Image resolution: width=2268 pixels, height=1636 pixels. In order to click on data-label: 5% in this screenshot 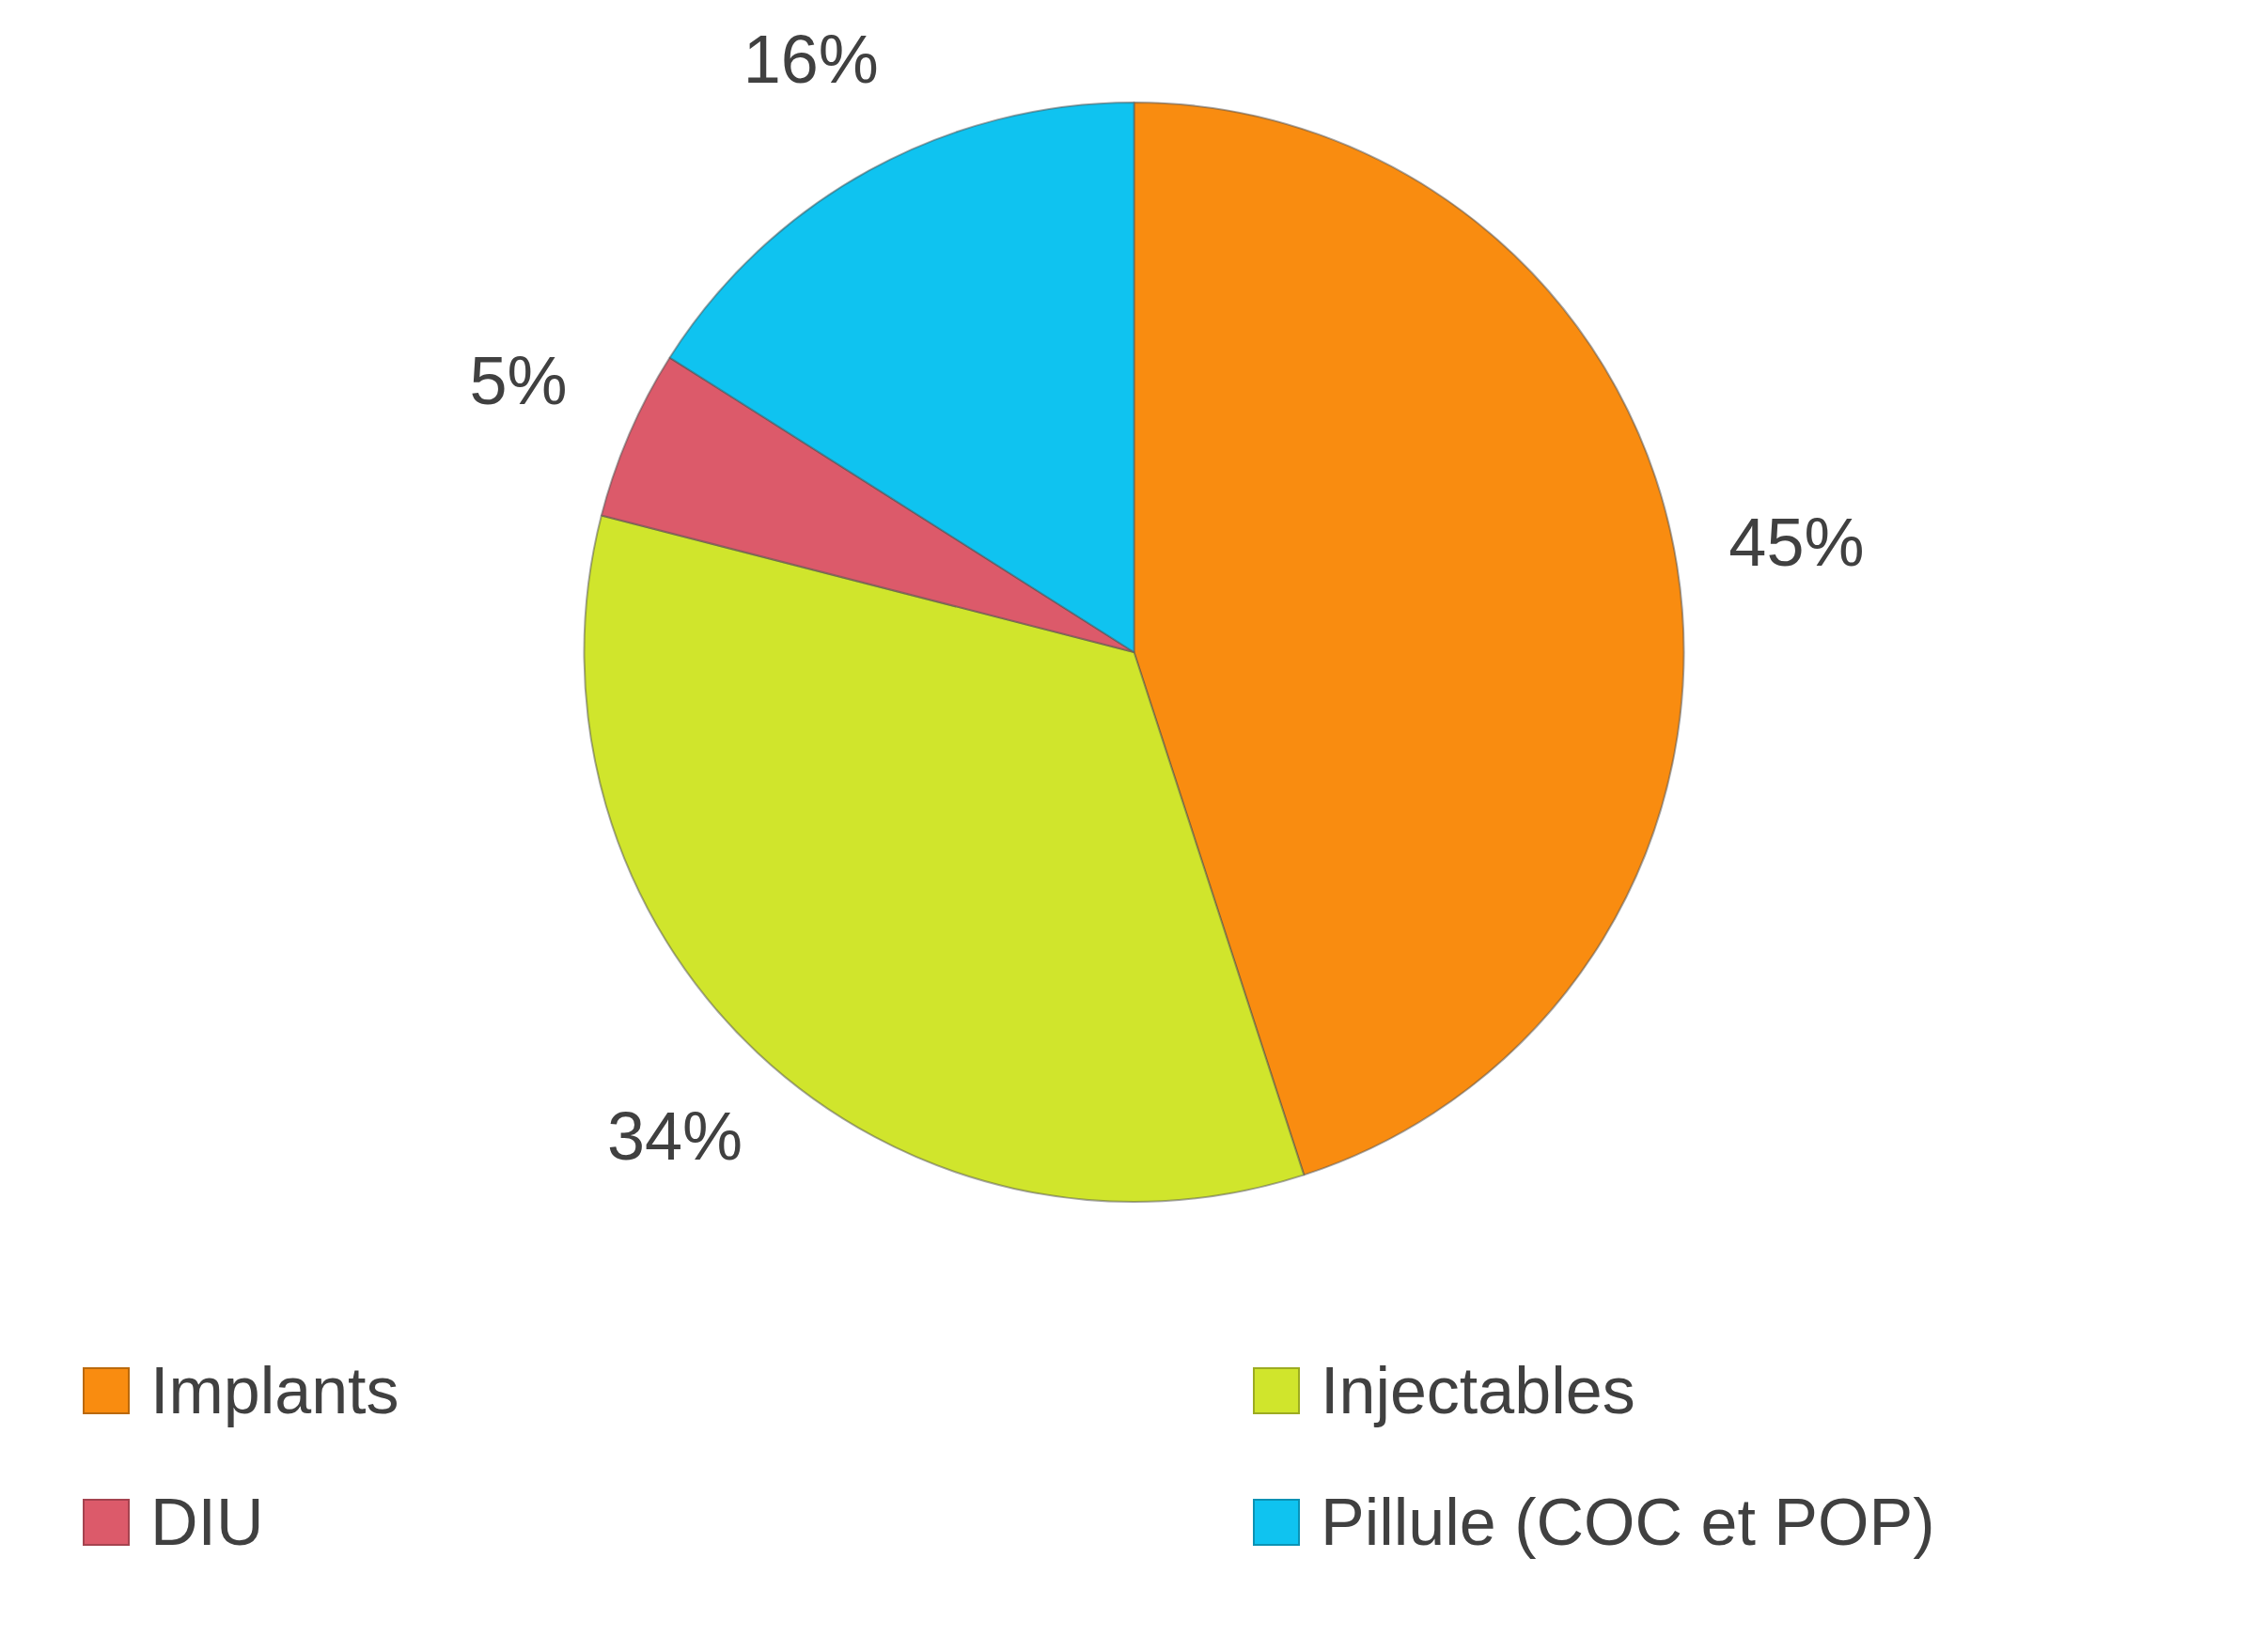, I will do `click(518, 381)`.